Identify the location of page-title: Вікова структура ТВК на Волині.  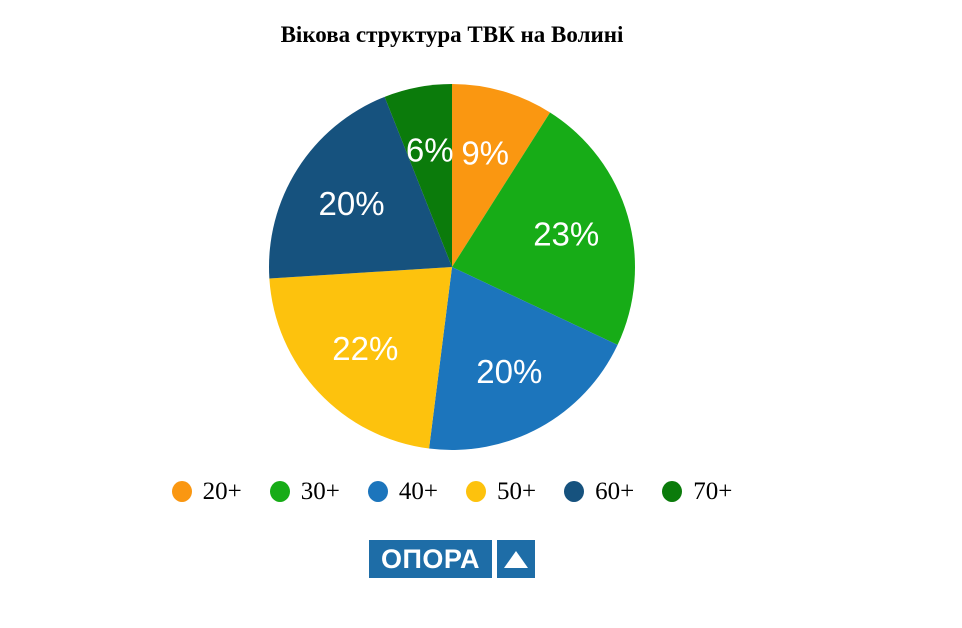
(452, 34).